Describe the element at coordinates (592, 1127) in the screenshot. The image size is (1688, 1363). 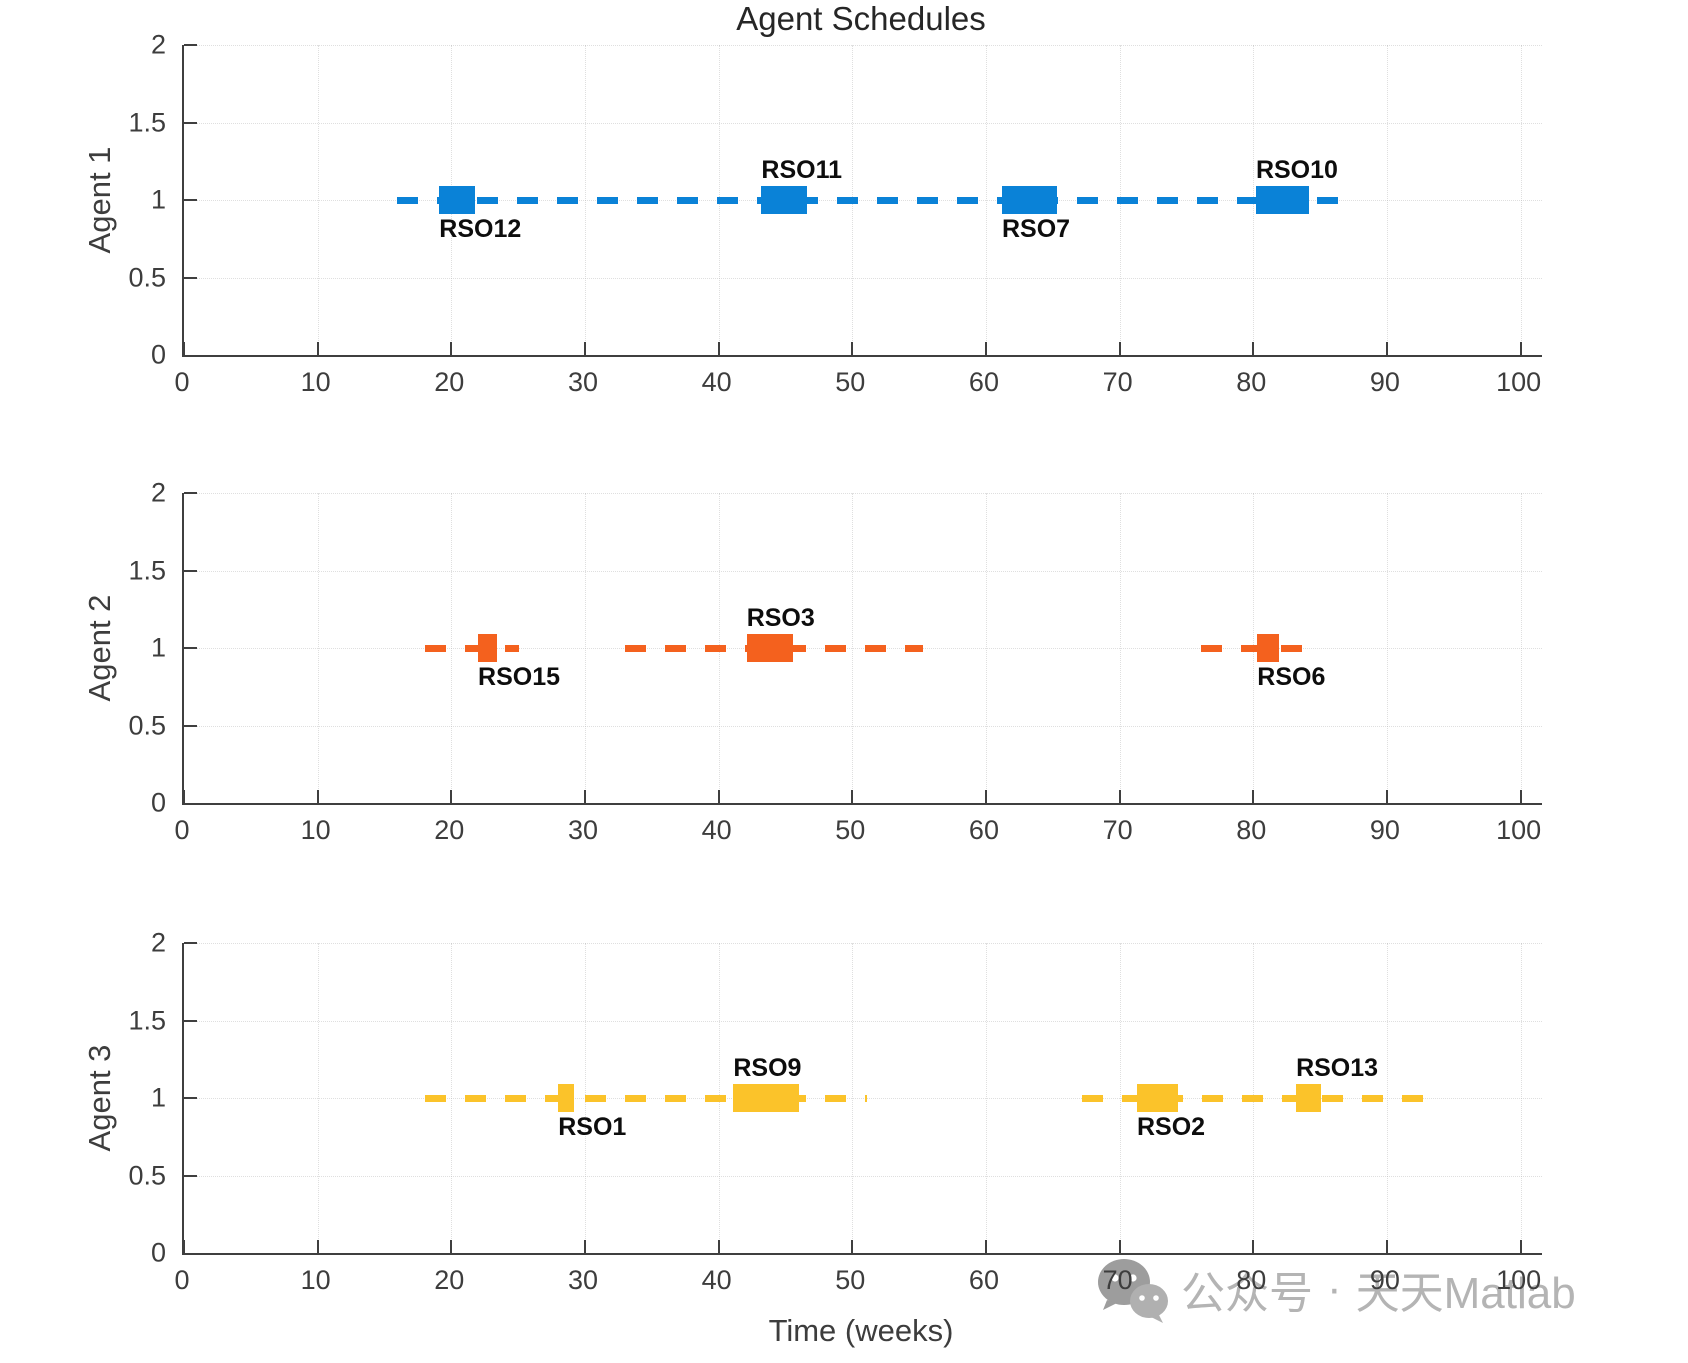
I see `task-label-rso1: RSO1` at that location.